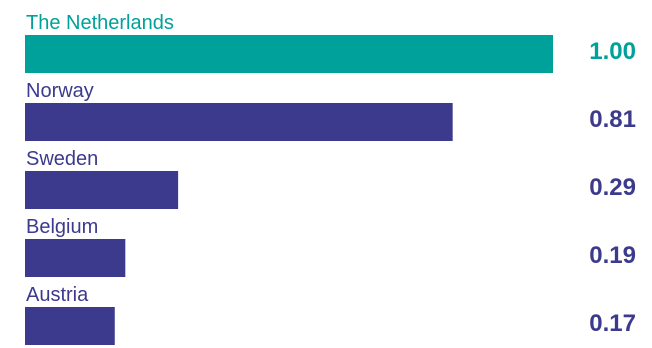  Describe the element at coordinates (100, 23) in the screenshot. I see `category-label-the-netherlands: The Netherlands` at that location.